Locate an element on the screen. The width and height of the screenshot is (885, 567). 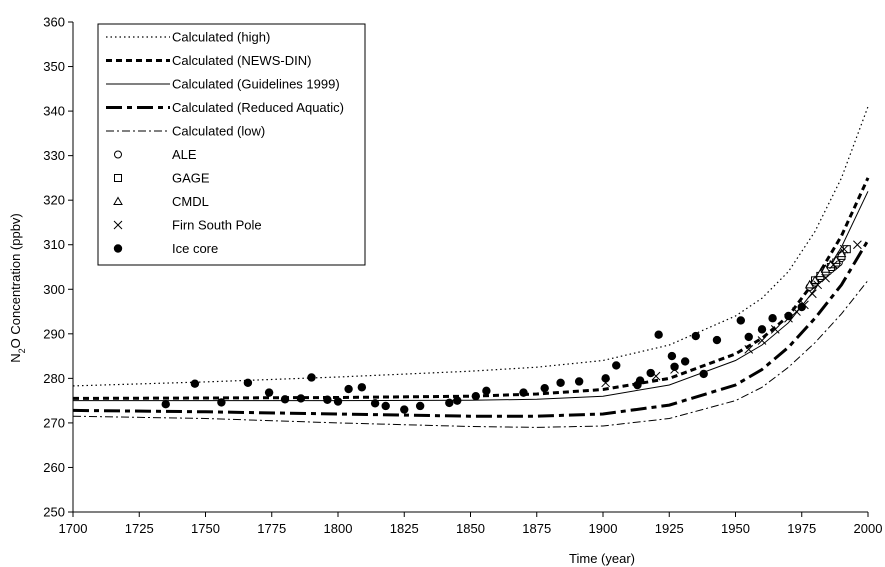
y-tick-label: 260 is located at coordinates (54, 467).